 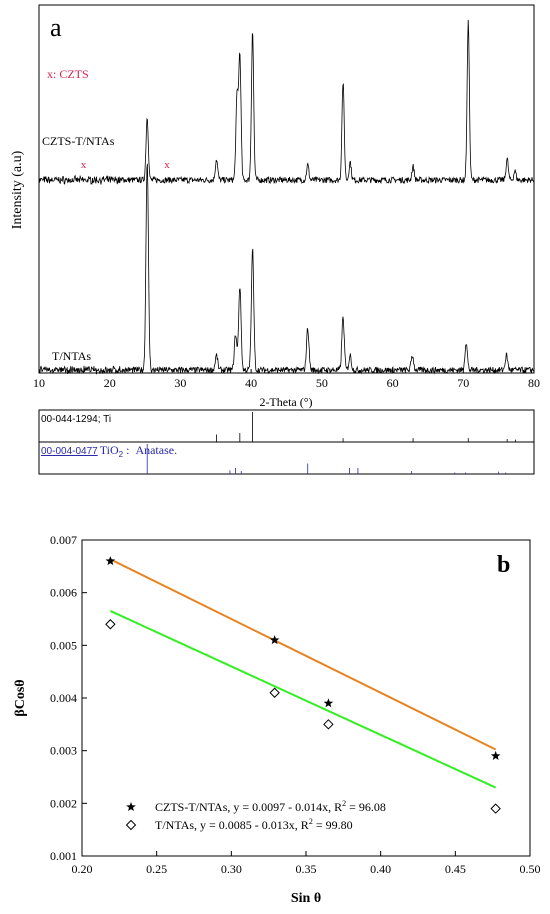 What do you see at coordinates (63, 593) in the screenshot?
I see `panel-b-y-tick-label: 0.006` at bounding box center [63, 593].